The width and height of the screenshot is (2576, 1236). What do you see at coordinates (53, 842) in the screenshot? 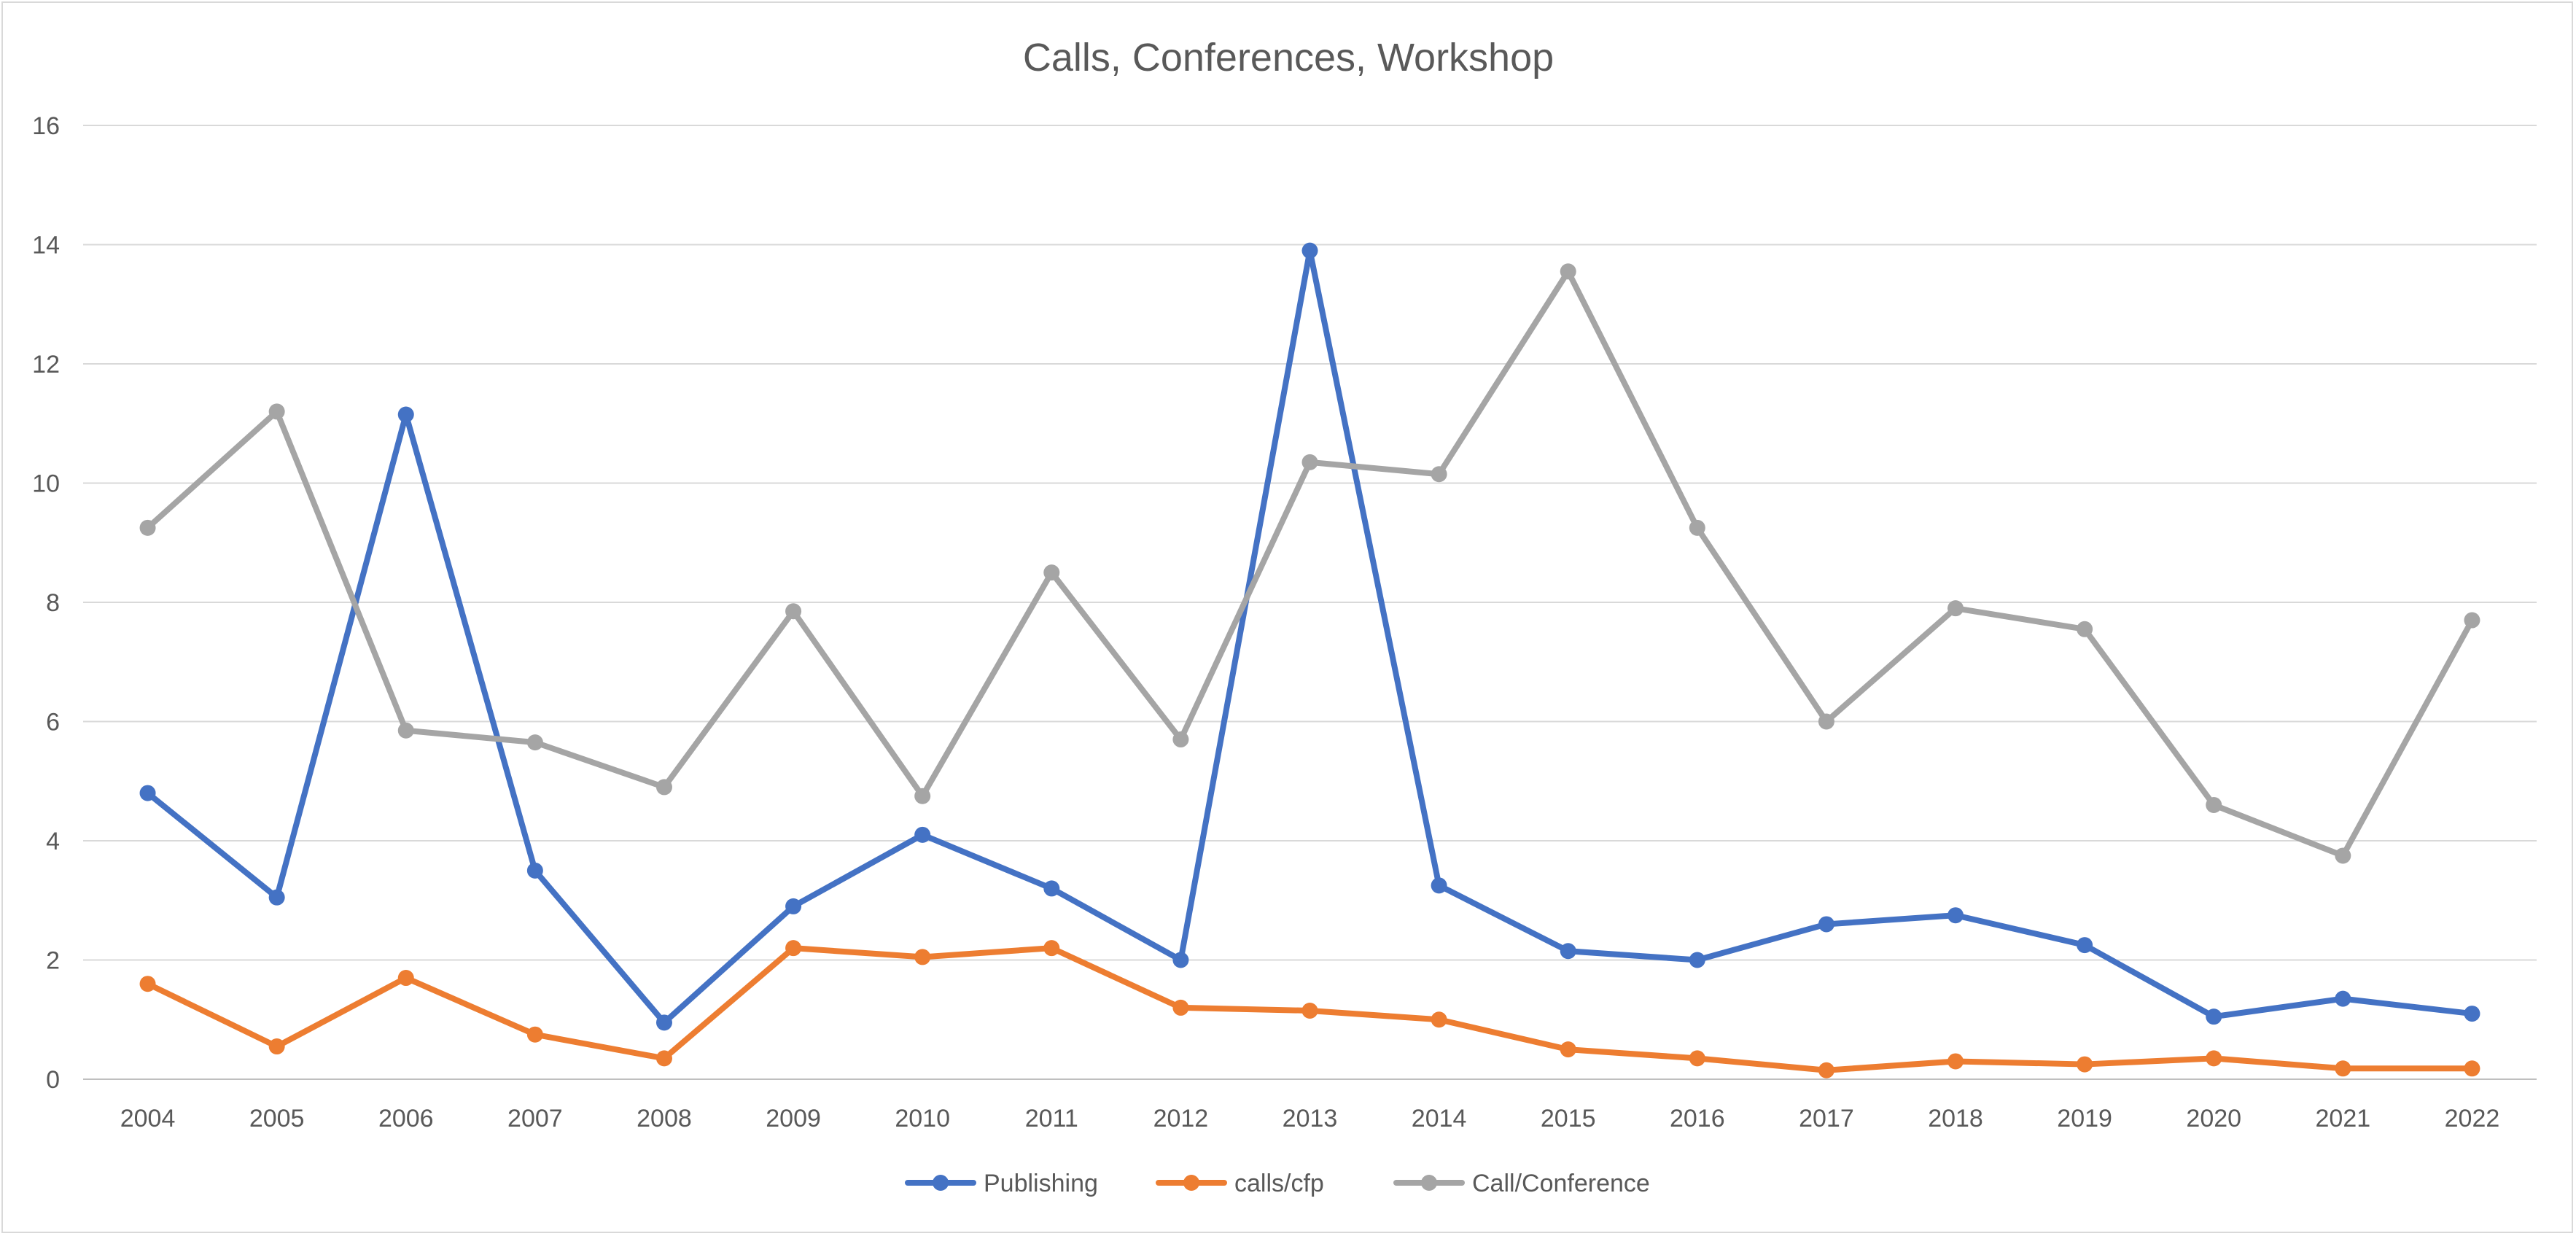
I see `y-tick-label: 4` at bounding box center [53, 842].